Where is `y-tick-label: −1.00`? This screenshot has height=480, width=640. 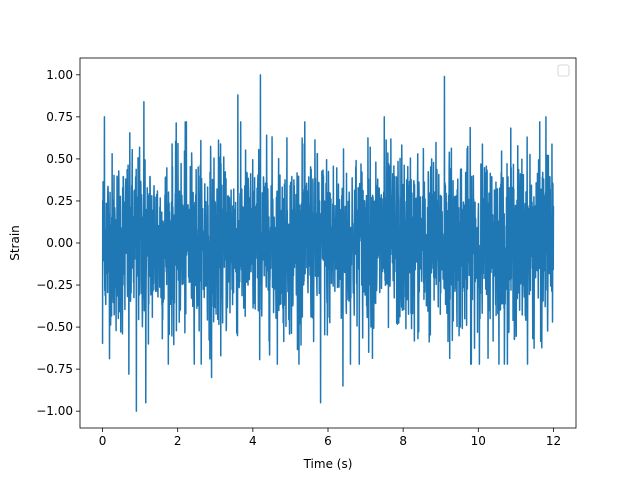
y-tick-label: −1.00 is located at coordinates (54, 411).